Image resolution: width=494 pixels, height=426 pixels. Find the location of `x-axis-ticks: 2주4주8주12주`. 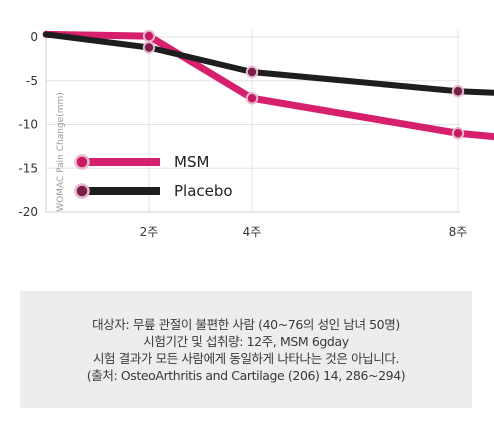

x-axis-ticks: 2주4주8주12주 is located at coordinates (304, 232).